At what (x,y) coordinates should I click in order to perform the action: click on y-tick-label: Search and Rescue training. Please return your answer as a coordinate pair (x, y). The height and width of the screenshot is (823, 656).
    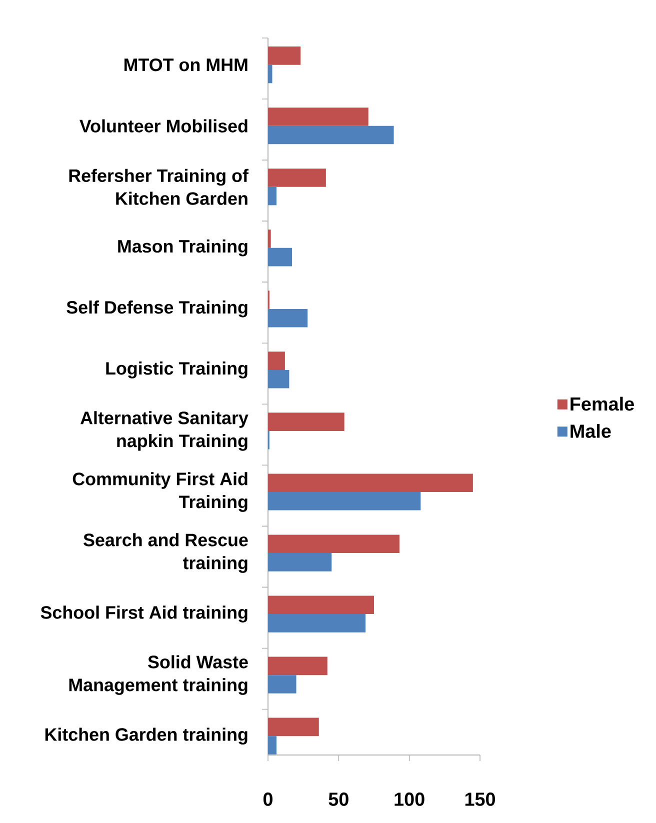
    Looking at the image, I should click on (166, 553).